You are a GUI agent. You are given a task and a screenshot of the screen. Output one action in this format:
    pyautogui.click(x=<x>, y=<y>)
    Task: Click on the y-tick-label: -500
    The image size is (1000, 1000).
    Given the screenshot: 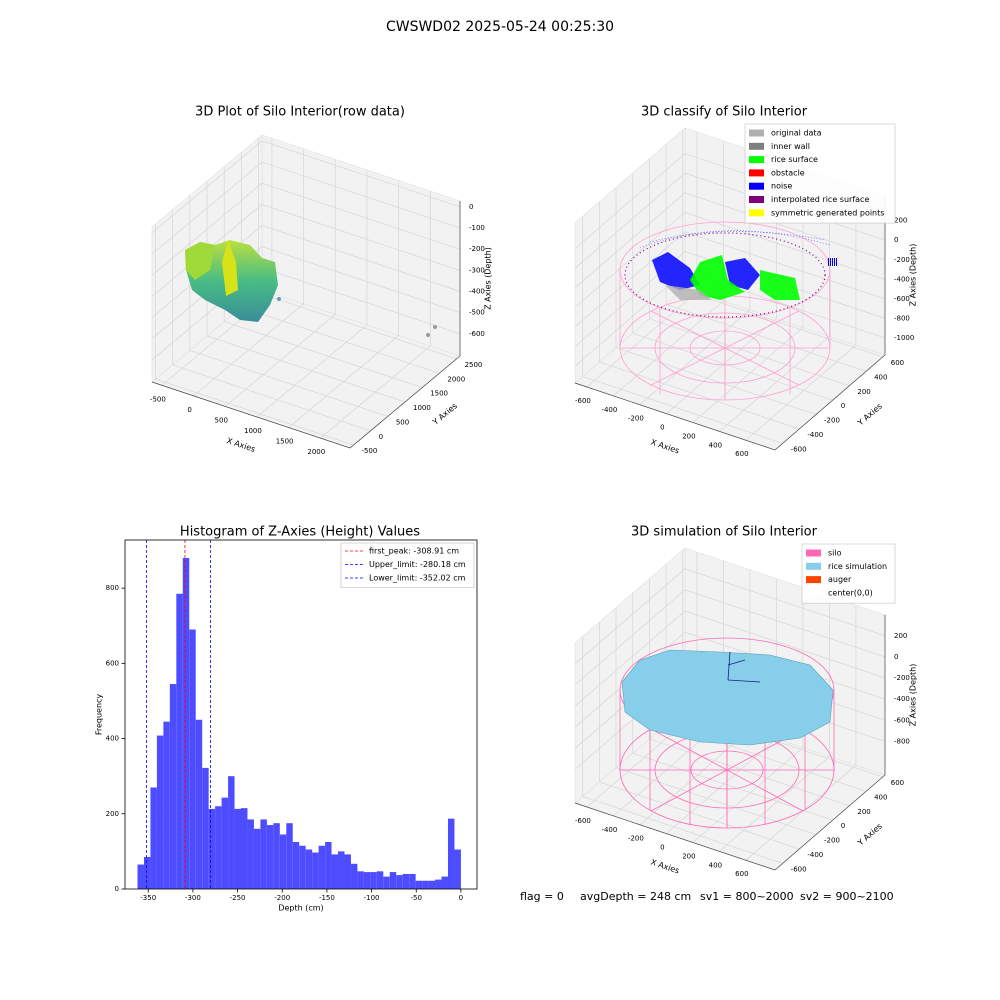 What is the action you would take?
    pyautogui.click(x=369, y=451)
    